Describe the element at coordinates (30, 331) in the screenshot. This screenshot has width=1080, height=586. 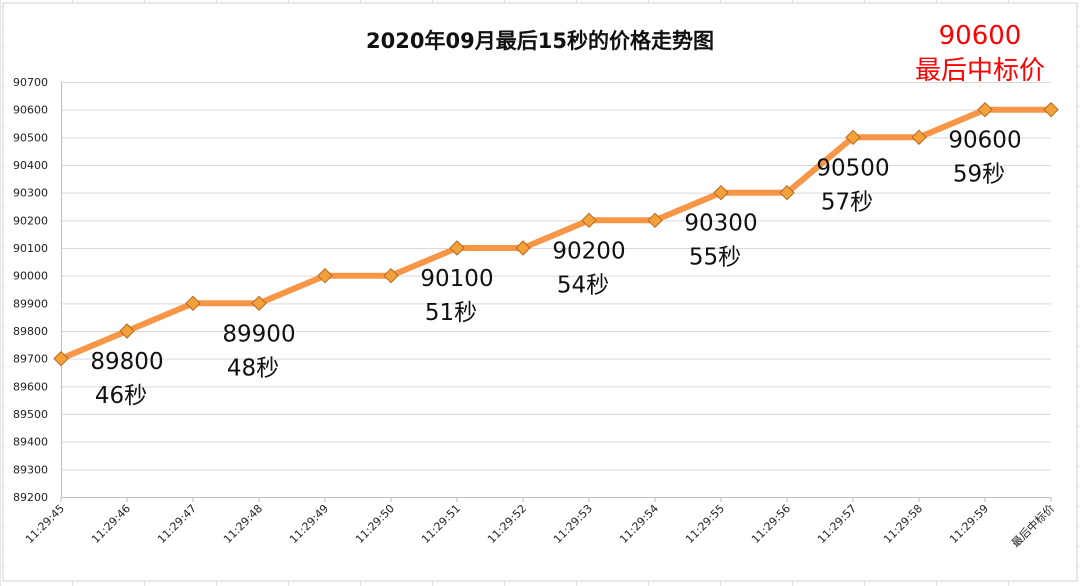
I see `y-tick-label: 89800` at that location.